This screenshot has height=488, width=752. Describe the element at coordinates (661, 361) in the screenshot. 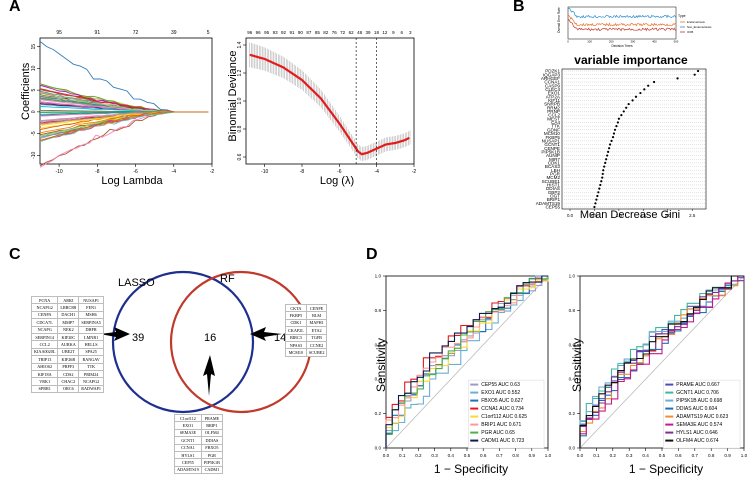

I see `roc-curve` at that location.